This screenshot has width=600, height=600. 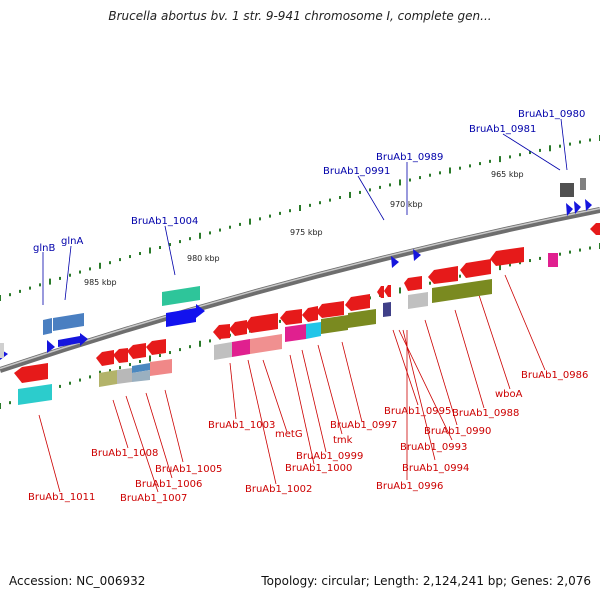 I want to click on gene-box-0985-magenta, so click(x=553, y=260).